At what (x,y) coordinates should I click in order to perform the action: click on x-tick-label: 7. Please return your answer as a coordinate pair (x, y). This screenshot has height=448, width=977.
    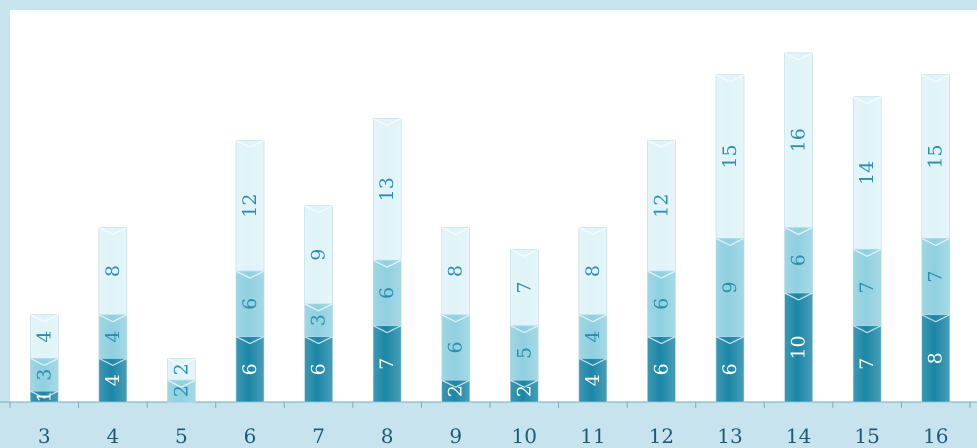
    Looking at the image, I should click on (318, 436).